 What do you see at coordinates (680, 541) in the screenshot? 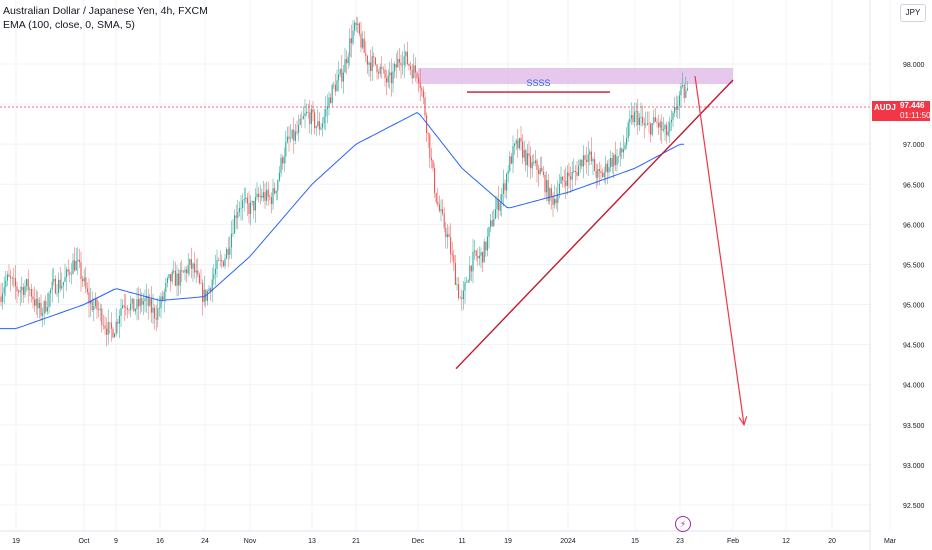
I see `time-tick-label: 23` at bounding box center [680, 541].